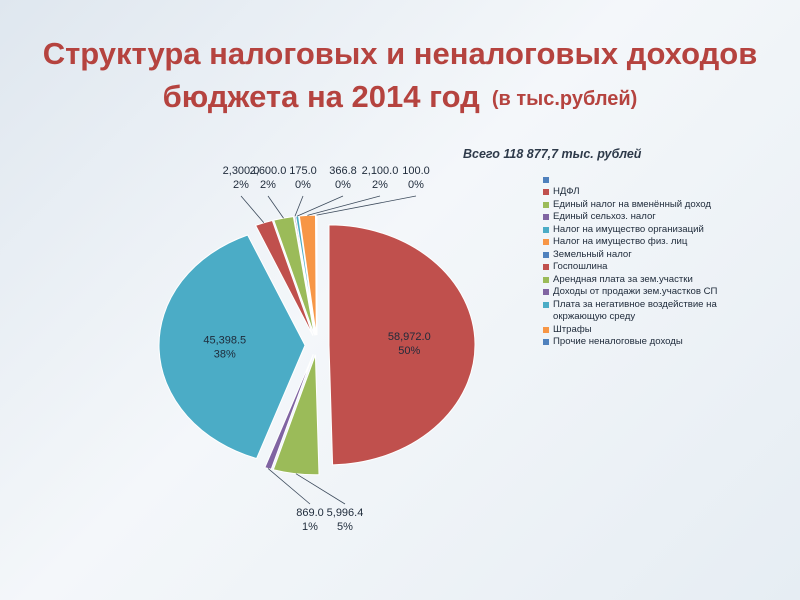 Image resolution: width=800 pixels, height=600 pixels. I want to click on leader-lines, so click(328, 350).